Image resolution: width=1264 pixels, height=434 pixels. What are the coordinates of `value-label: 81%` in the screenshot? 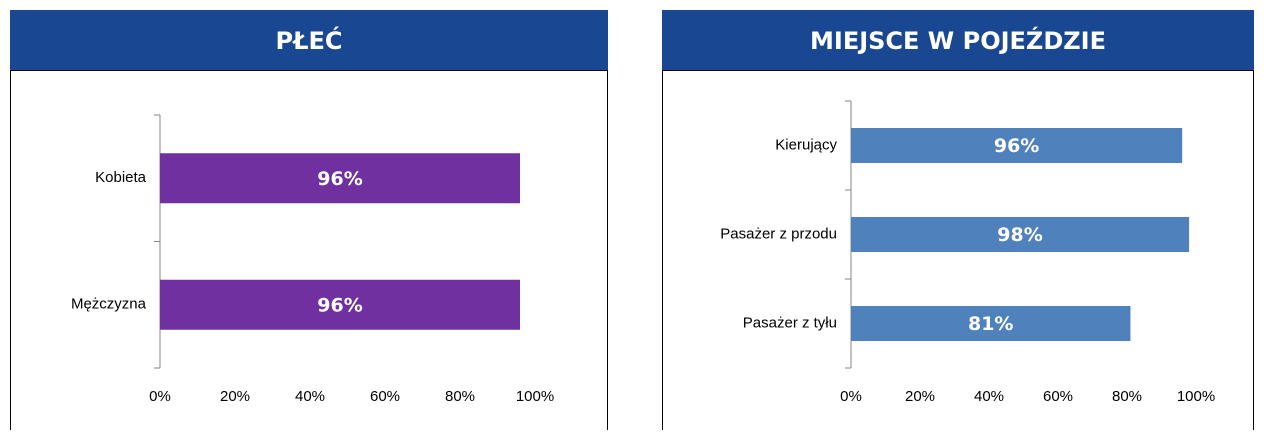 It's located at (990, 324).